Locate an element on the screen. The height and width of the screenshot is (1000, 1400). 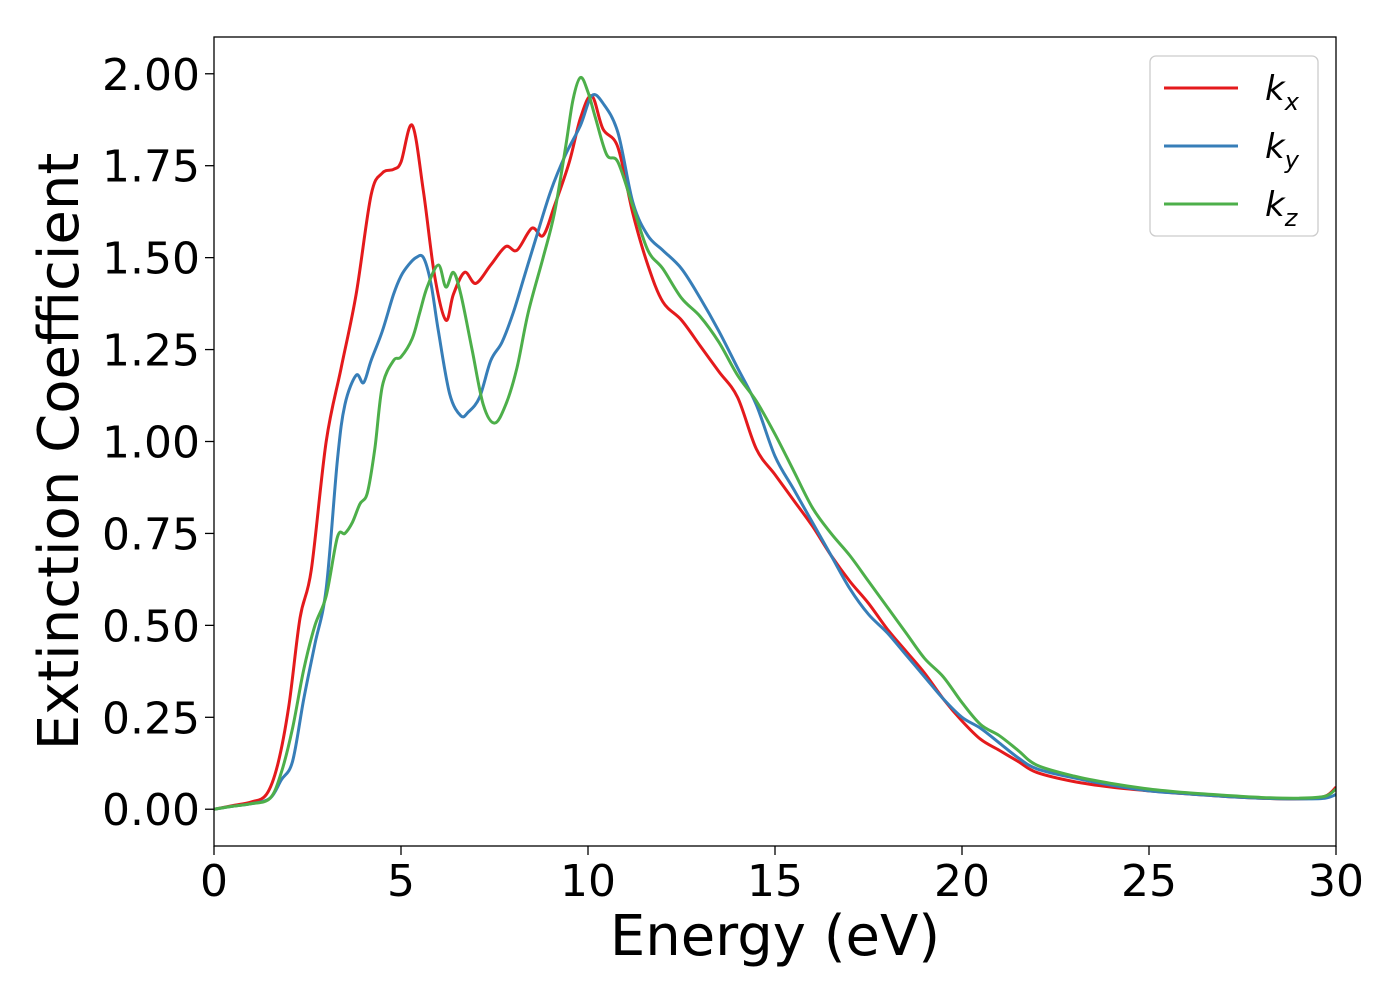
y-tick-label: 0.00 is located at coordinates (151, 810).